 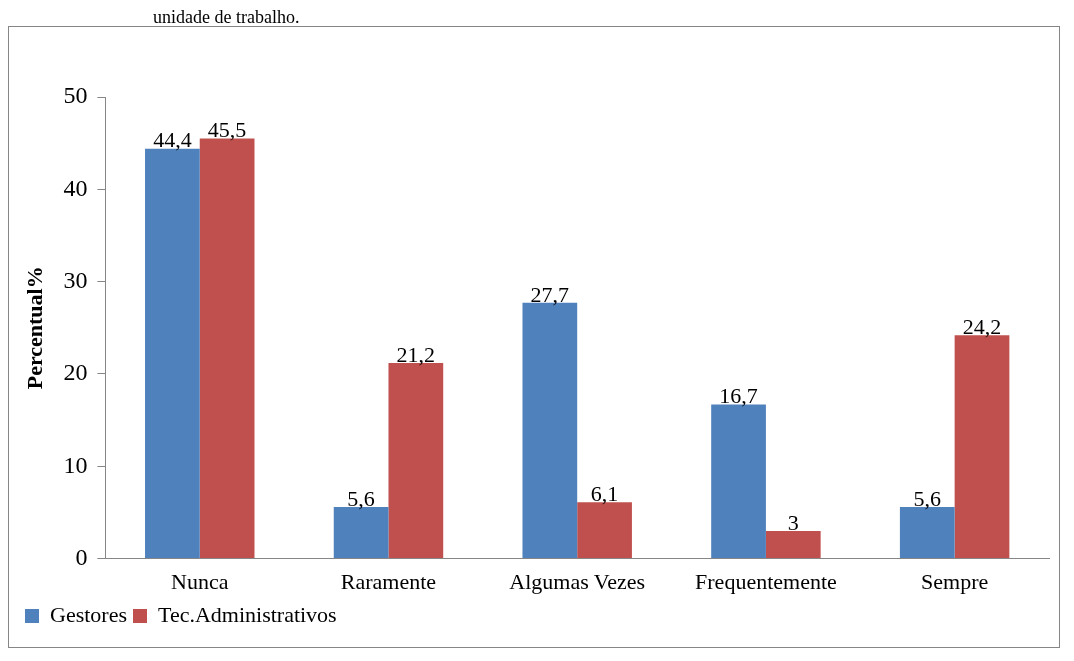 What do you see at coordinates (200, 581) in the screenshot?
I see `x-tick-label: Nunca` at bounding box center [200, 581].